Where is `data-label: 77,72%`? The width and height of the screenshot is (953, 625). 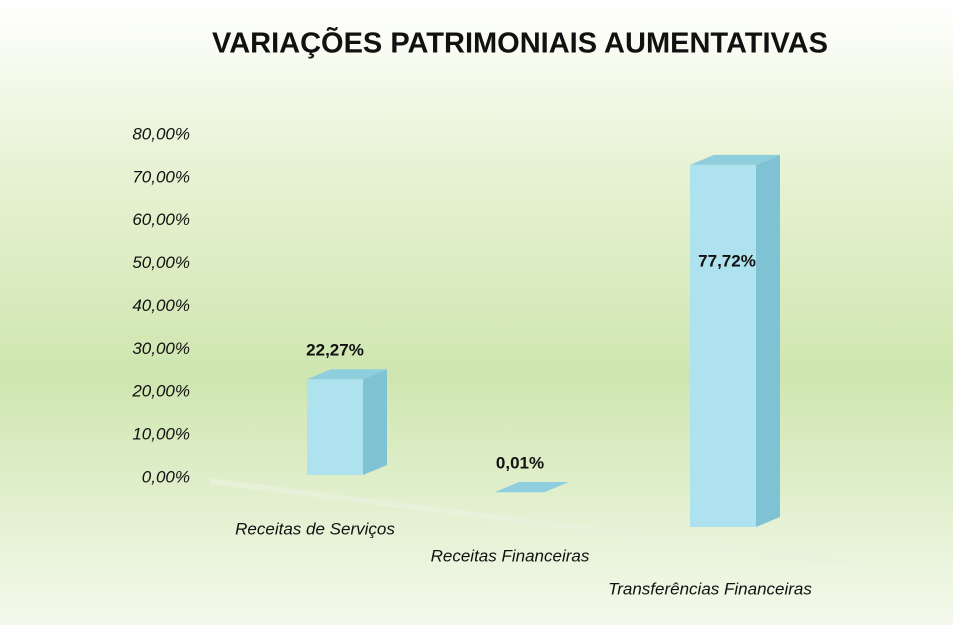 data-label: 77,72% is located at coordinates (727, 260).